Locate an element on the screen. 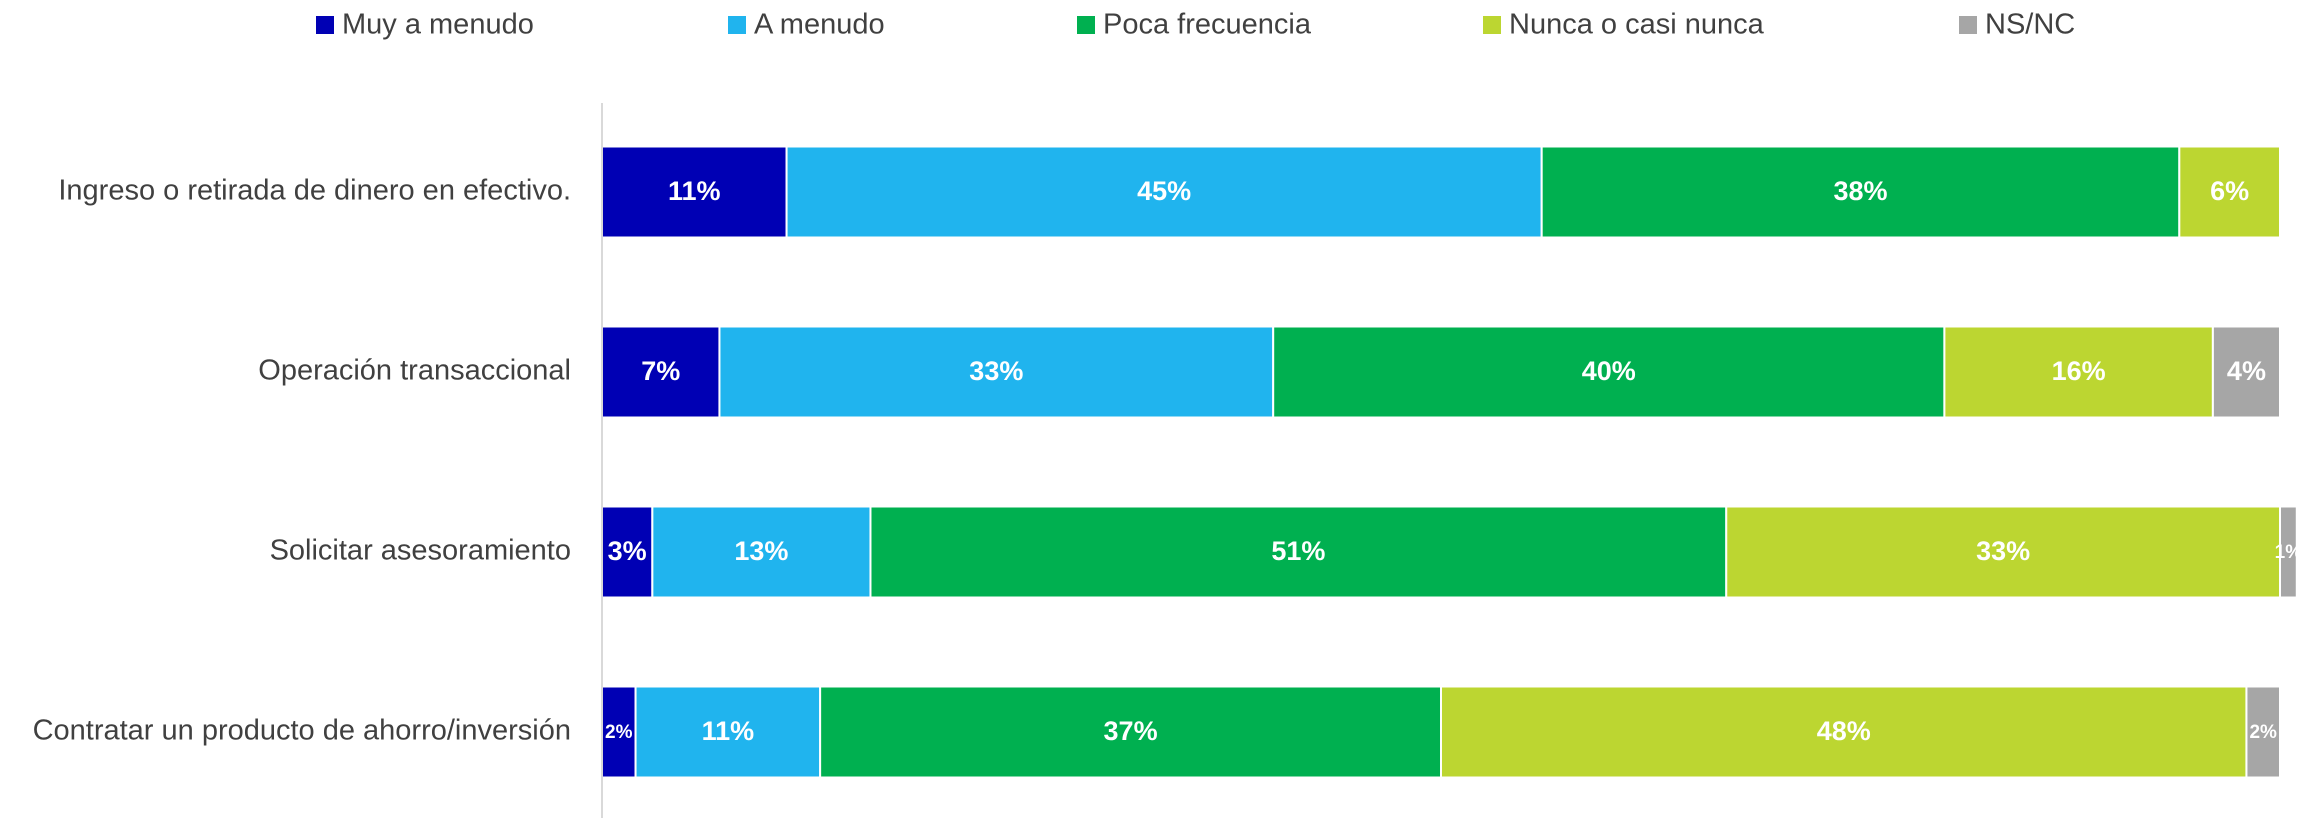 The image size is (2297, 818). data-label: 48% is located at coordinates (1844, 731).